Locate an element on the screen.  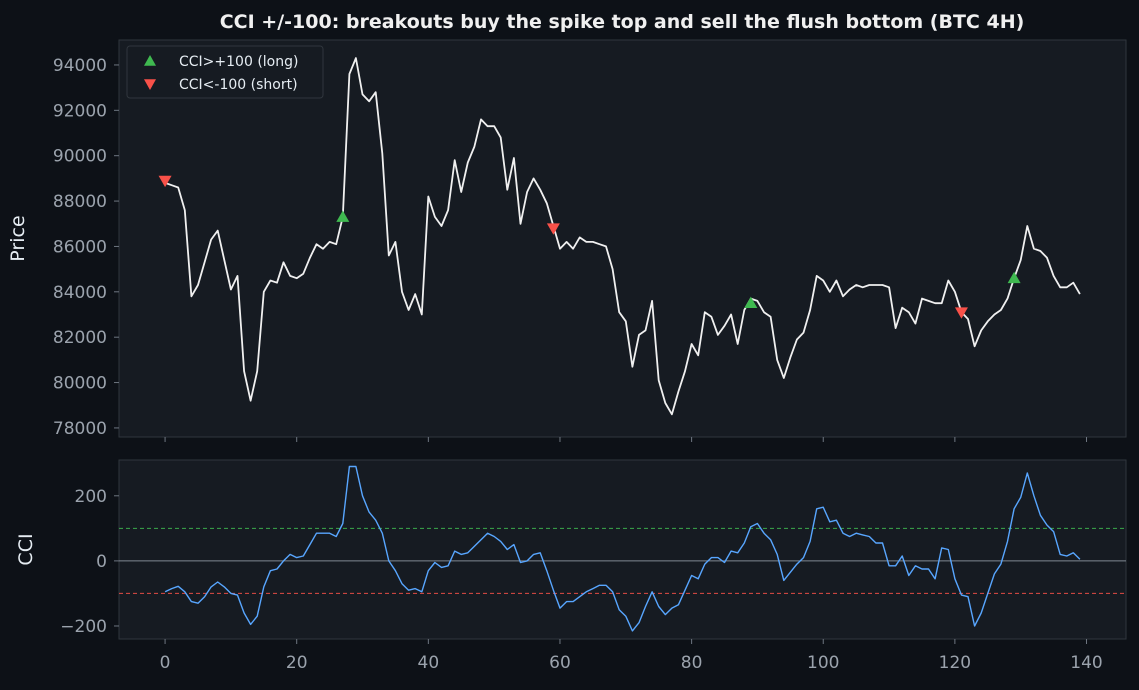
price-ytick-label: 80000 is located at coordinates (80, 384).